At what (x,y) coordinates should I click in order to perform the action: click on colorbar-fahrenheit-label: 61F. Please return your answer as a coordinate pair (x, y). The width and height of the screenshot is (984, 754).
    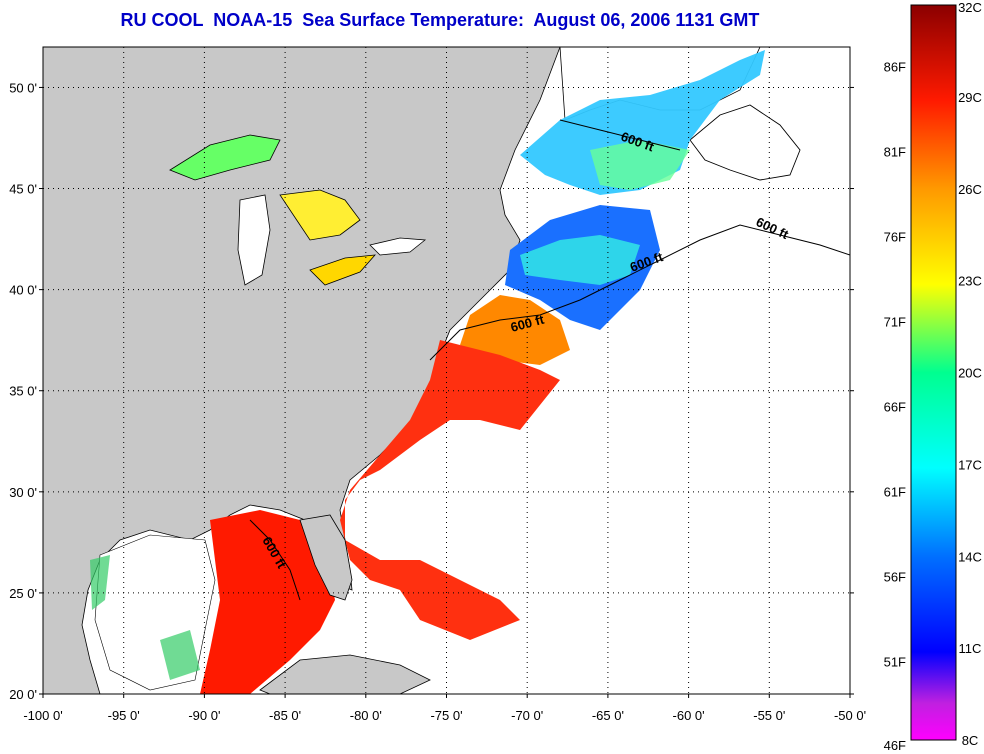
    Looking at the image, I should click on (895, 492).